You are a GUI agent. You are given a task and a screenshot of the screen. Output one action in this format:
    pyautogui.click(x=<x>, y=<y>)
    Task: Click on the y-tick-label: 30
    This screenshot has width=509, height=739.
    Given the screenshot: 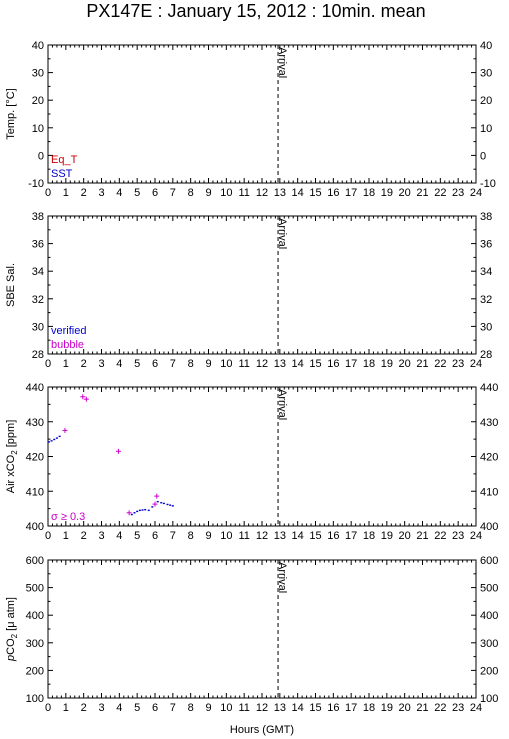 What is the action you would take?
    pyautogui.click(x=38, y=327)
    